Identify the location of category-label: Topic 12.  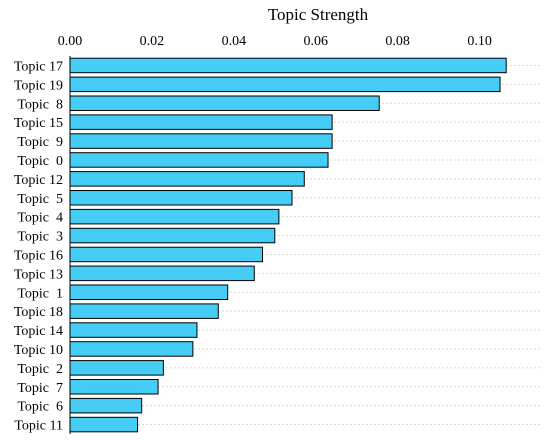
(38, 180).